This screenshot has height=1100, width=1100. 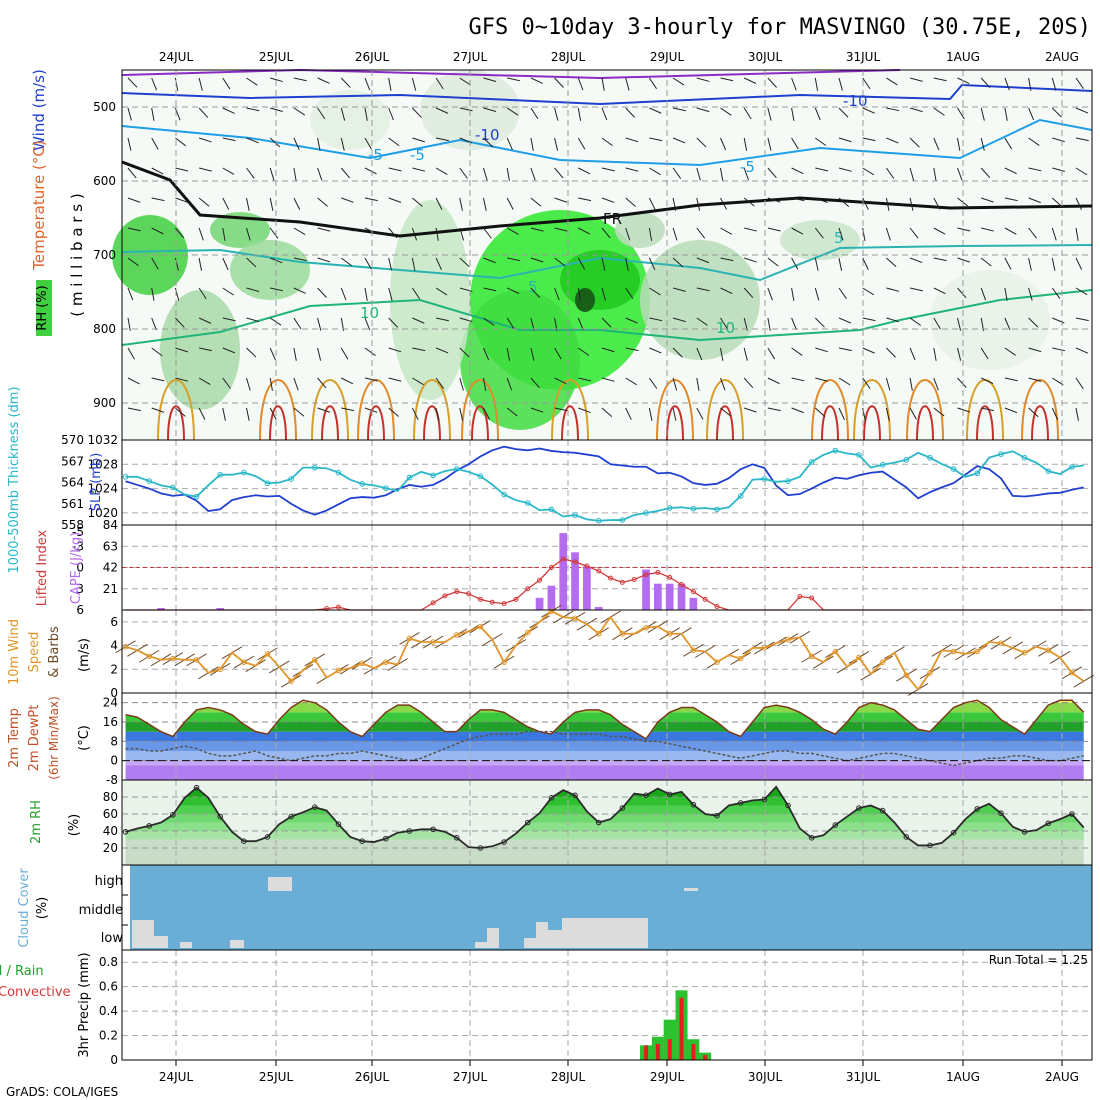 I want to click on date-label-bottom: 29JUL, so click(x=667, y=1077).